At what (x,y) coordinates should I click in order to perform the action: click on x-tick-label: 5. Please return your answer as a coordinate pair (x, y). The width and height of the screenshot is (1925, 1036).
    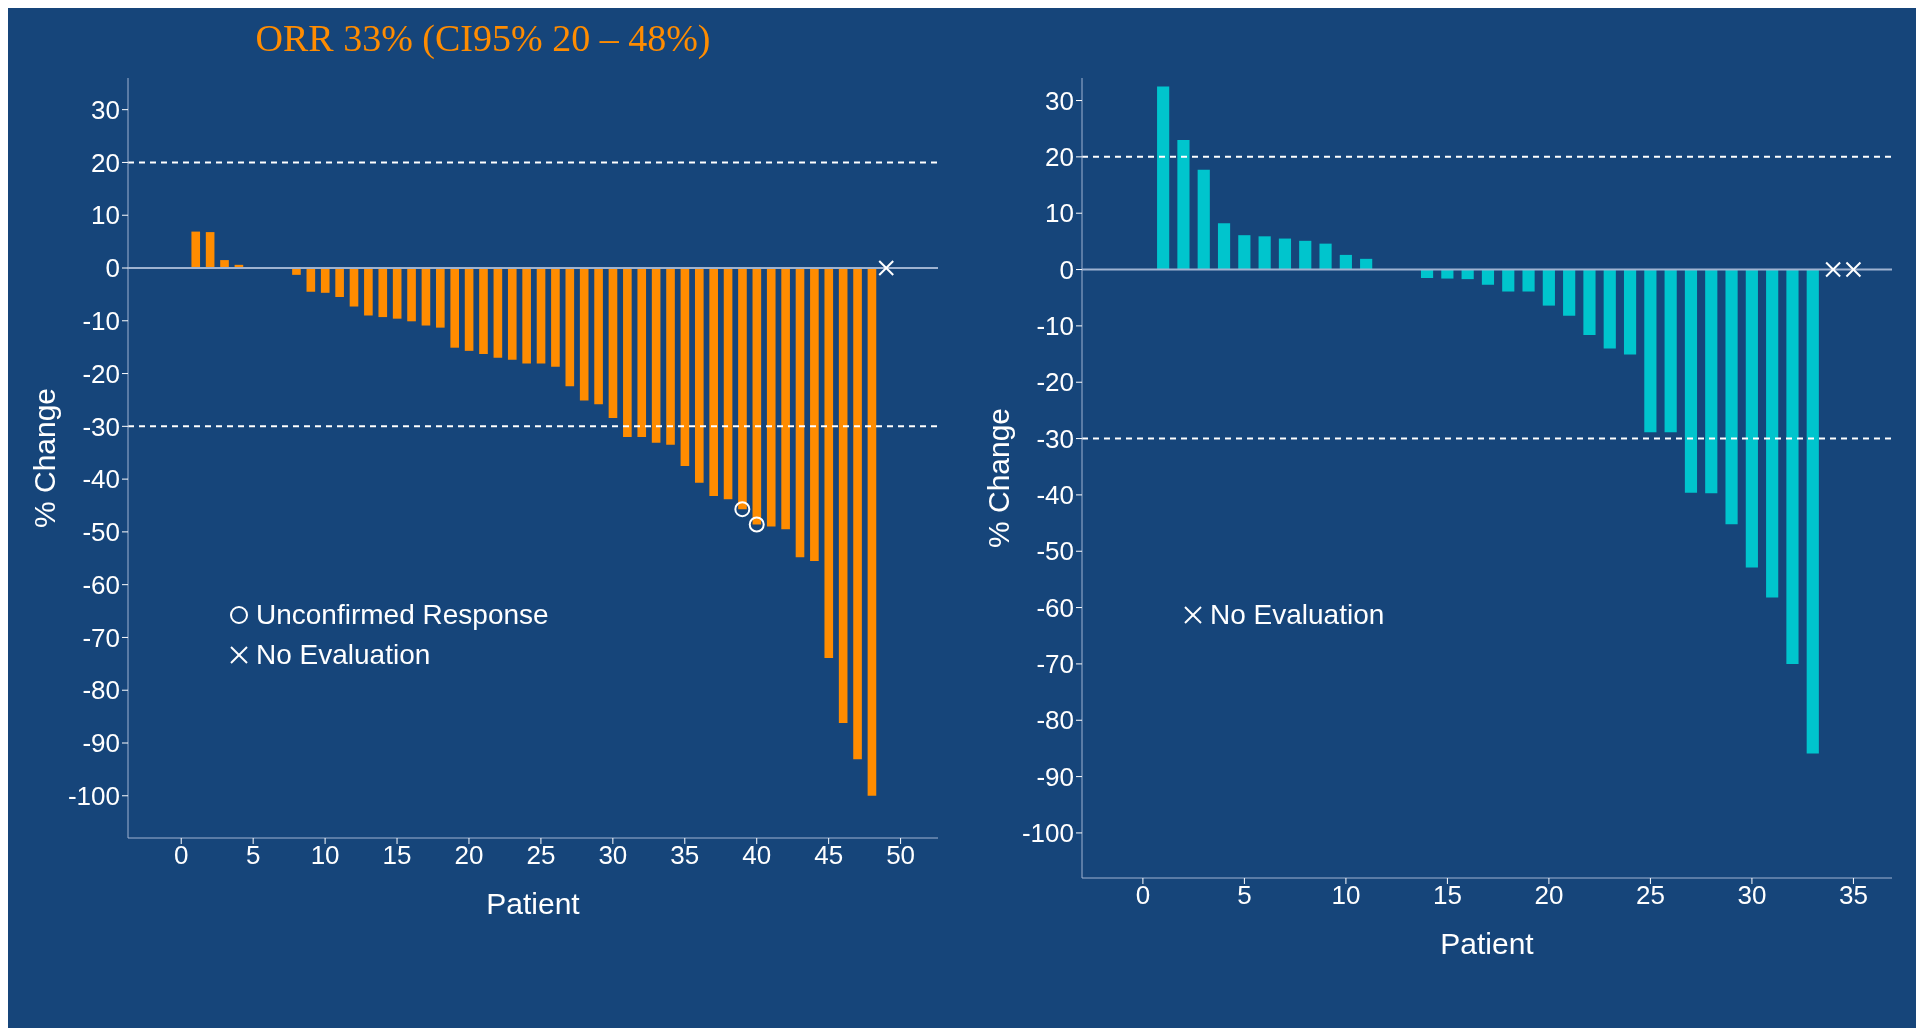
    Looking at the image, I should click on (1244, 895).